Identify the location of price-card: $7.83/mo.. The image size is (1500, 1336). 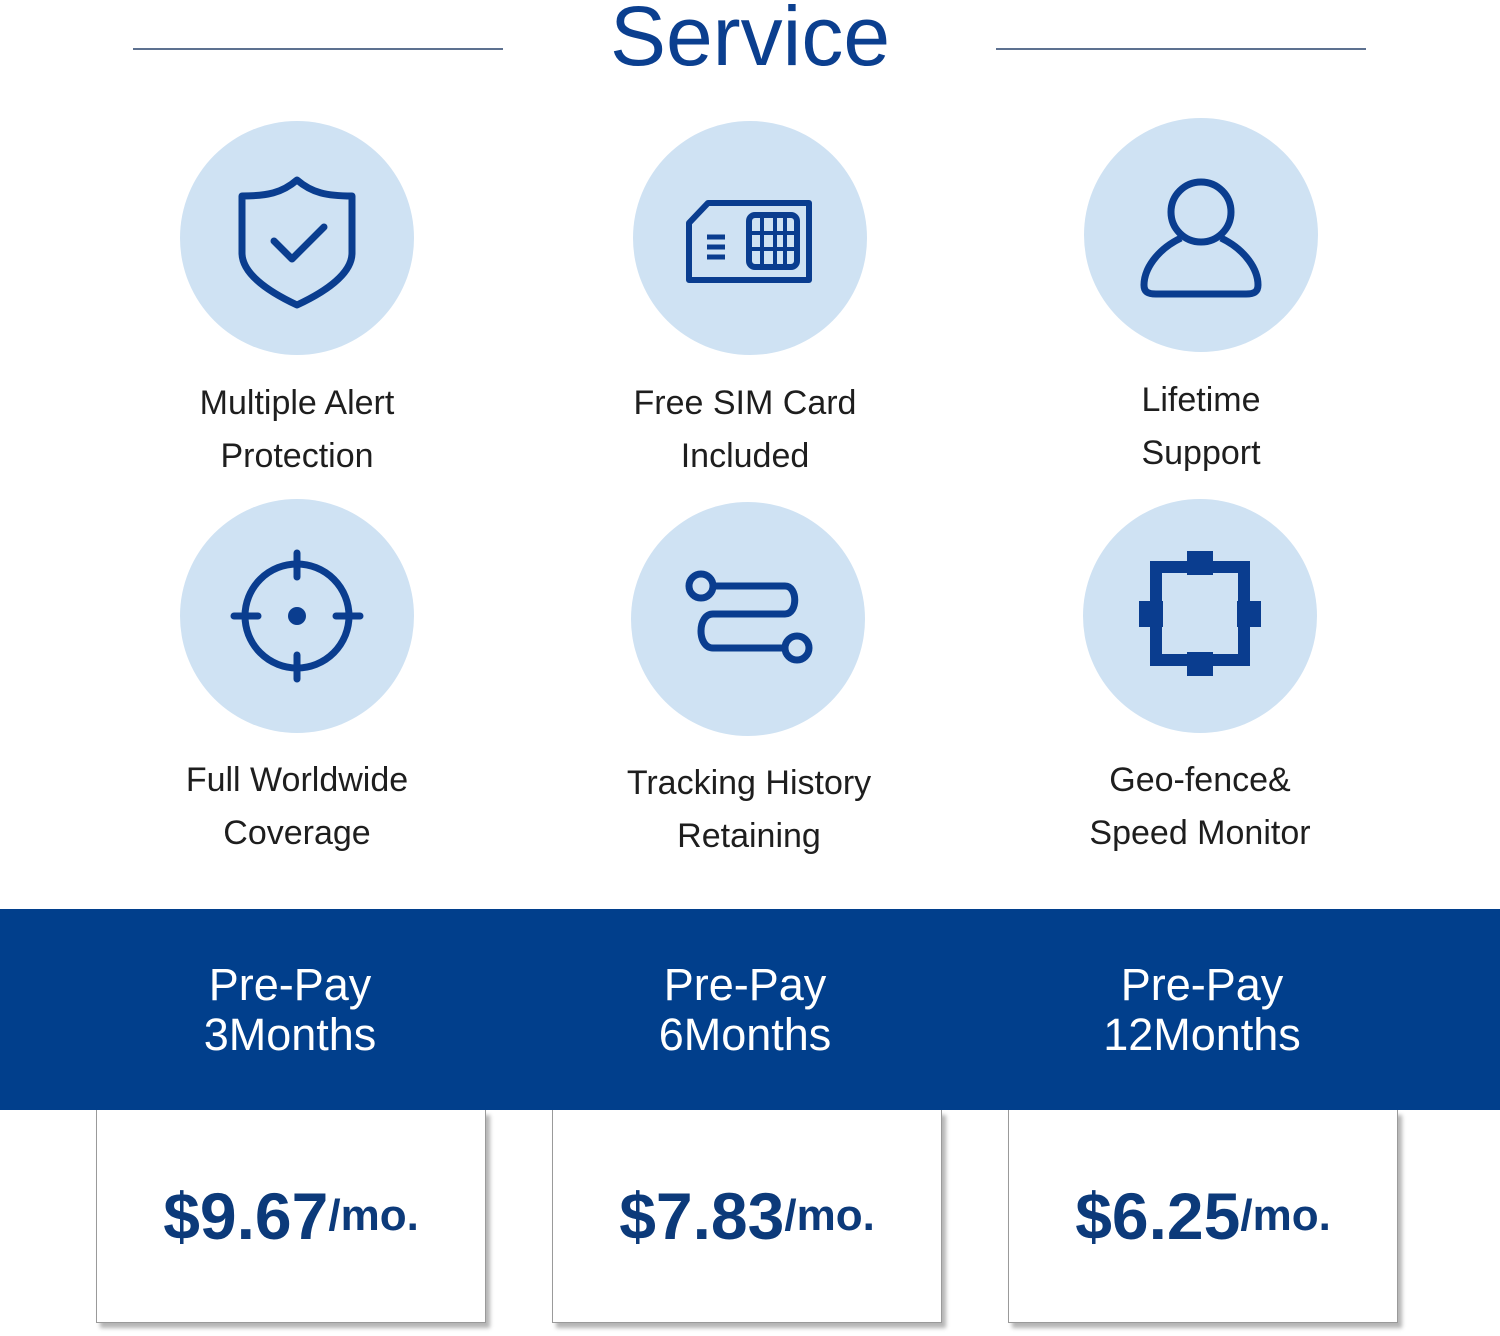
(747, 1216).